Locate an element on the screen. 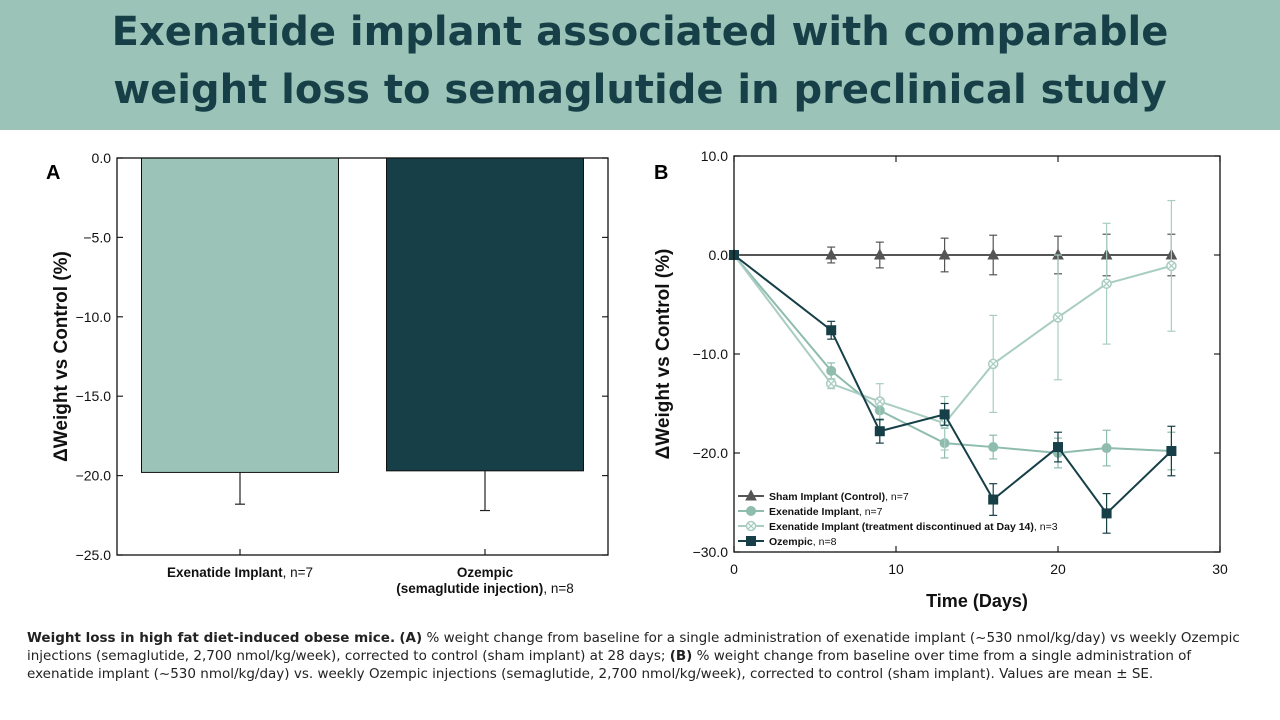  x-tick-label: 30 is located at coordinates (1220, 569).